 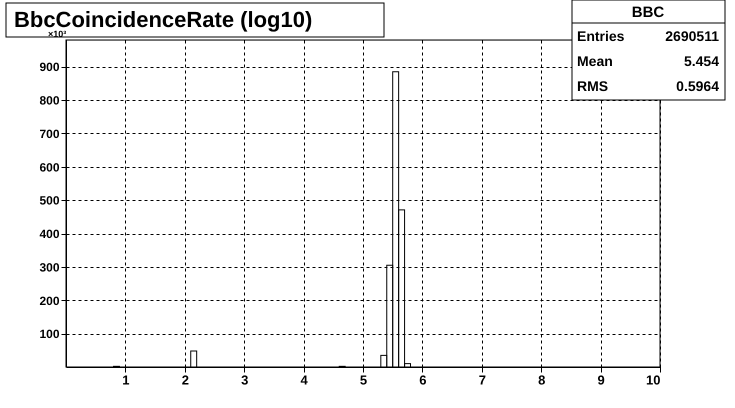 I want to click on x-tick-label: 3, so click(x=244, y=380).